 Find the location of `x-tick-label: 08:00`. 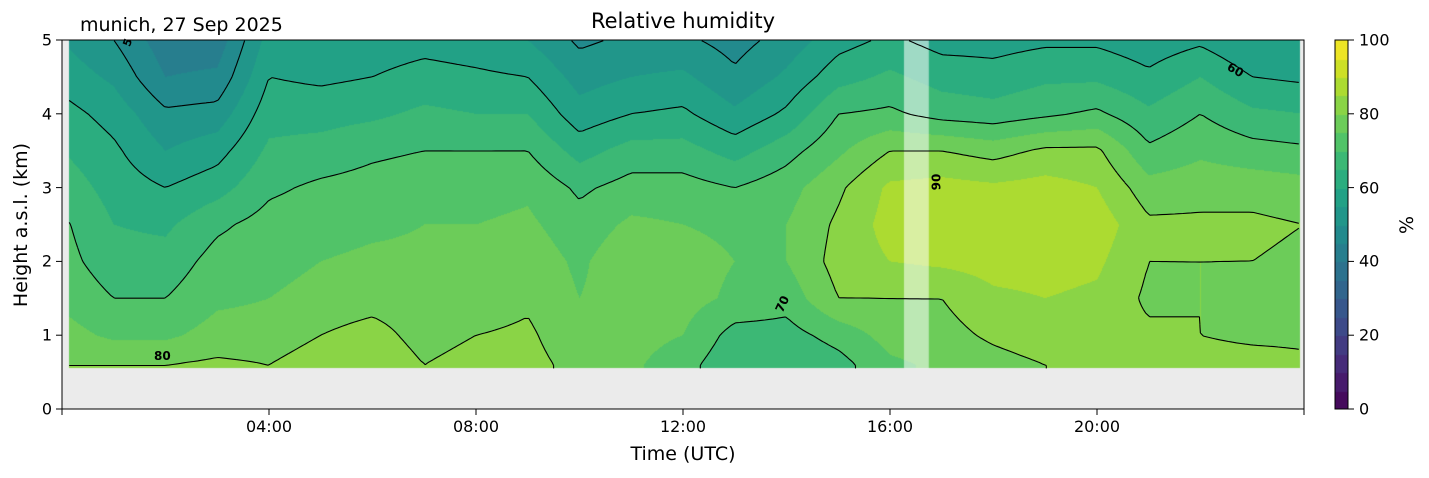

x-tick-label: 08:00 is located at coordinates (476, 426).